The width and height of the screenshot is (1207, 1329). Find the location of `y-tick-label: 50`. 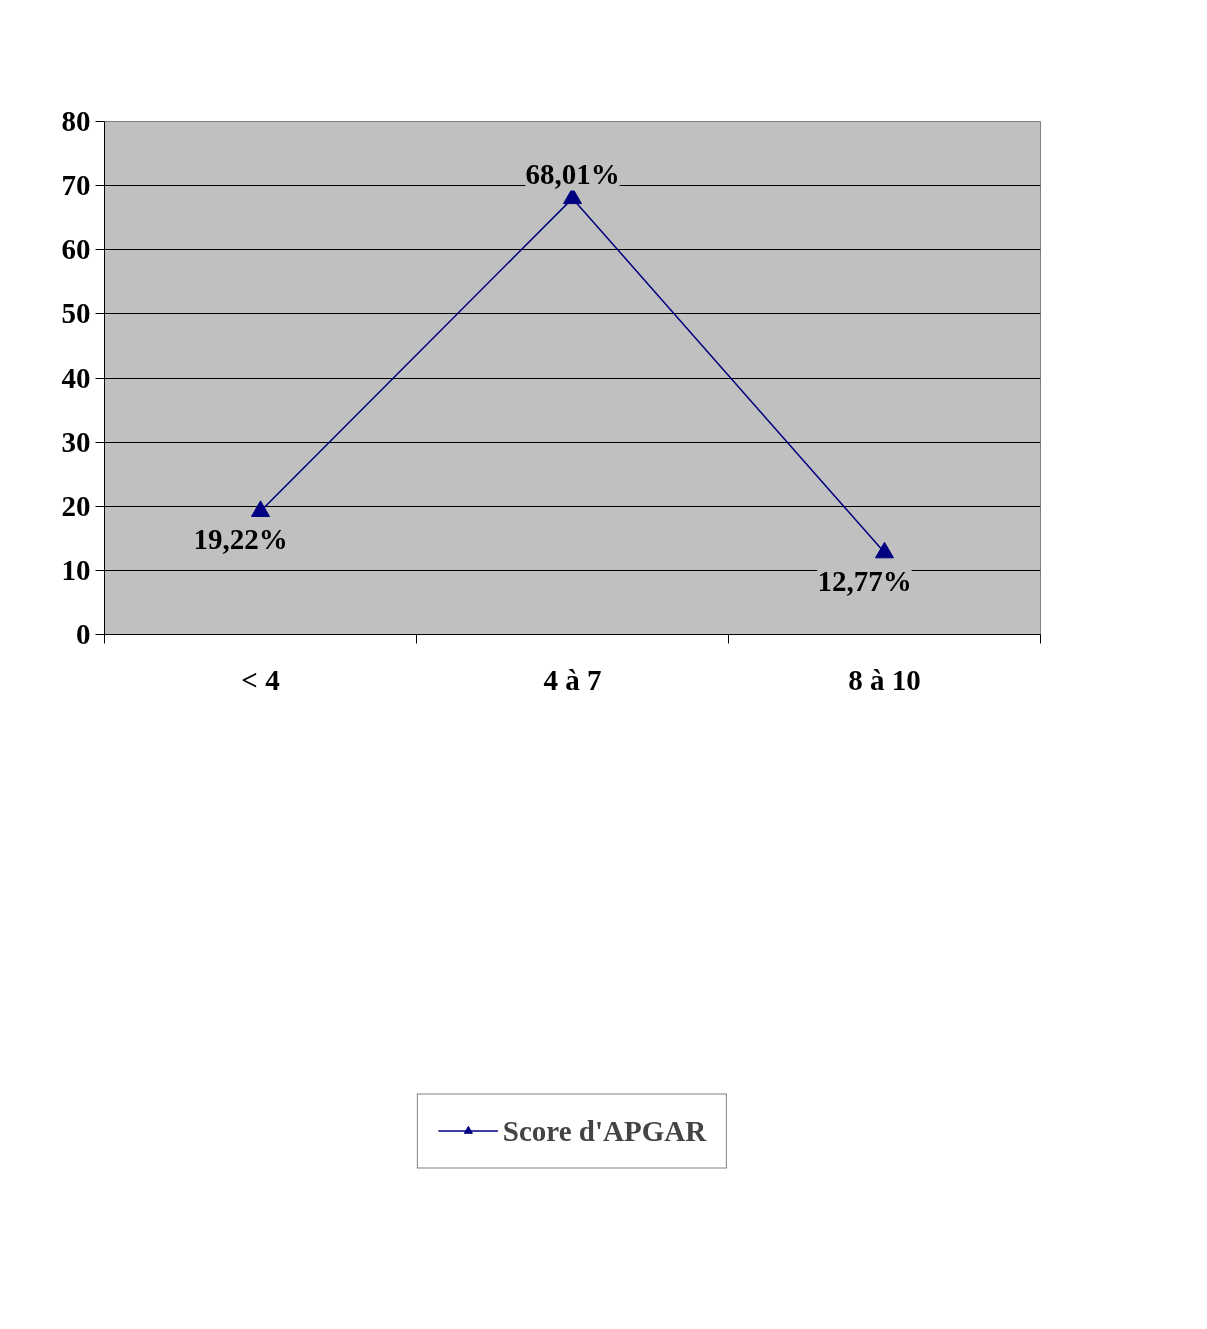

y-tick-label: 50 is located at coordinates (76, 313).